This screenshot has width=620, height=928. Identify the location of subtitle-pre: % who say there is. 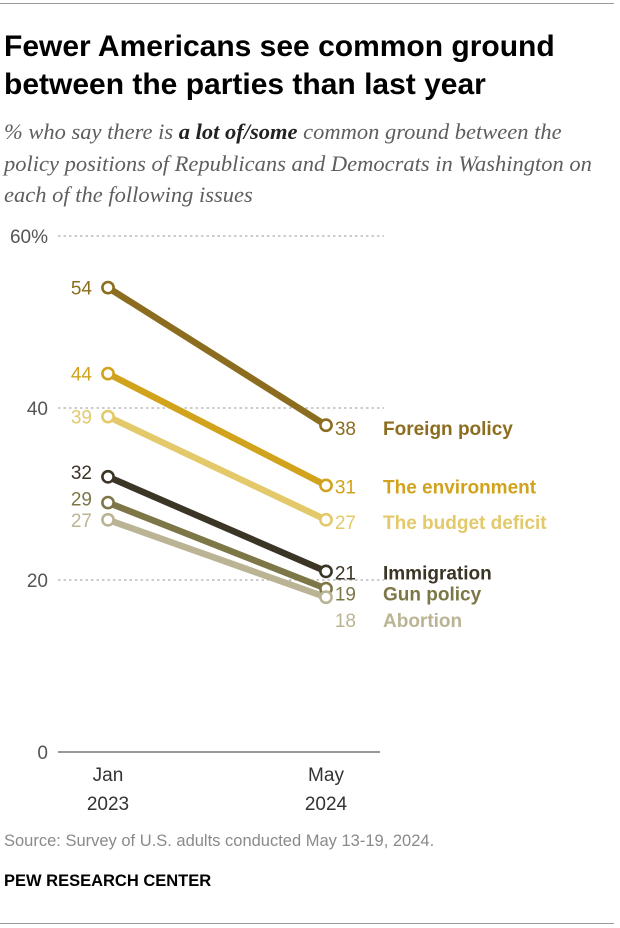
(91, 131).